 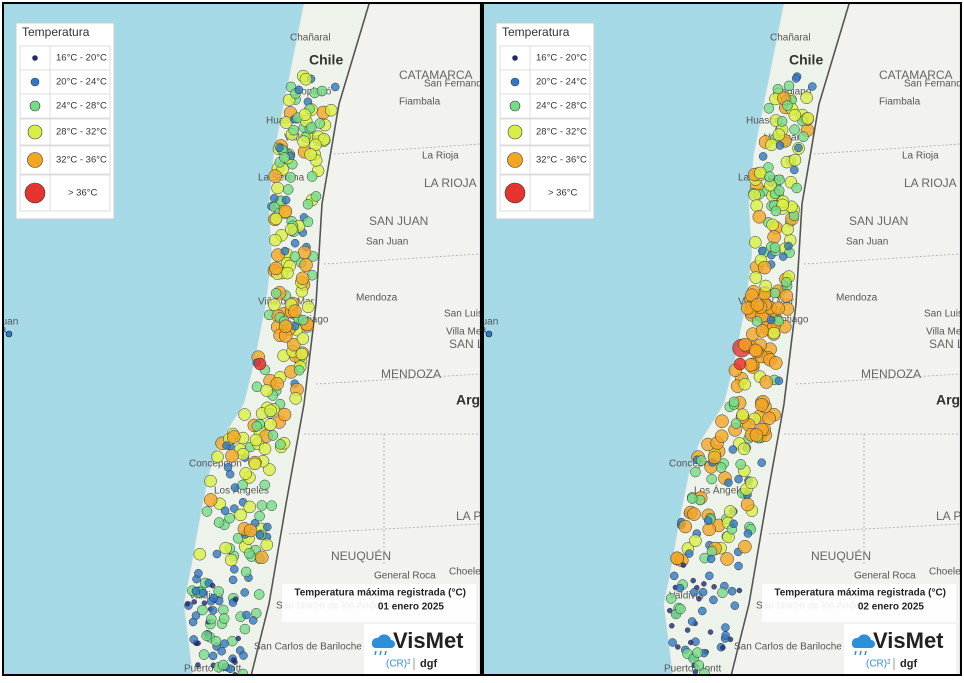 I want to click on legend-label: 20°C - 24°C, so click(x=561, y=82).